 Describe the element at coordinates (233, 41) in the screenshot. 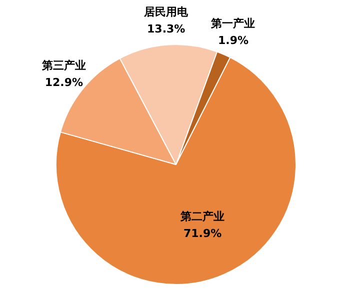

I see `data-label: 1.9%` at that location.